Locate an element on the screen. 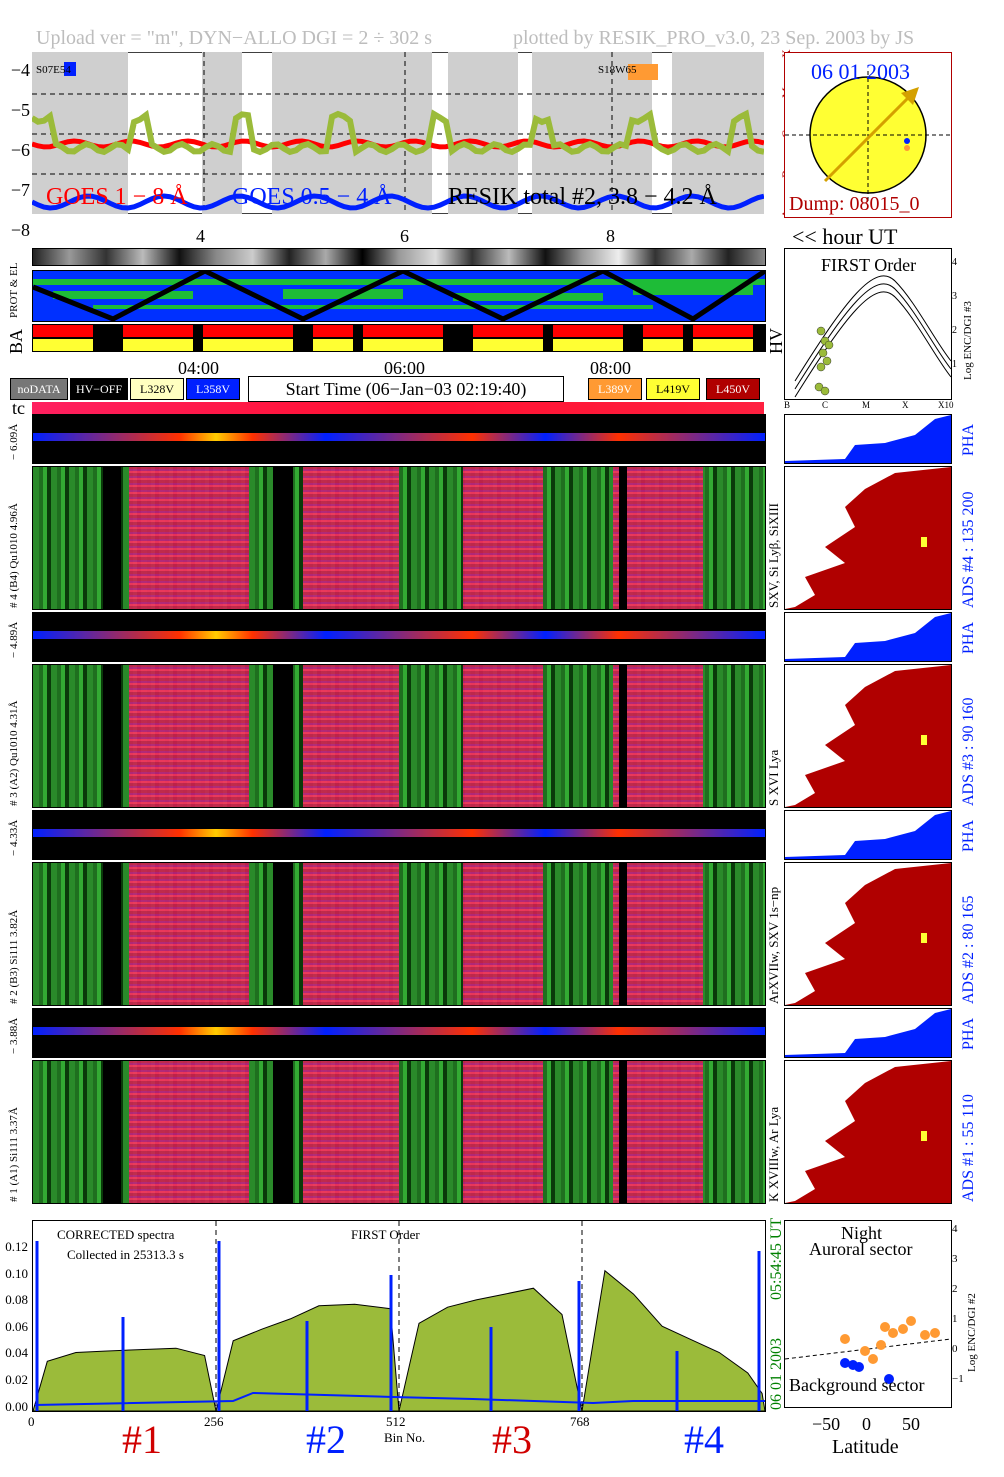  legend-hvoff: HV−OFF is located at coordinates (99, 389).